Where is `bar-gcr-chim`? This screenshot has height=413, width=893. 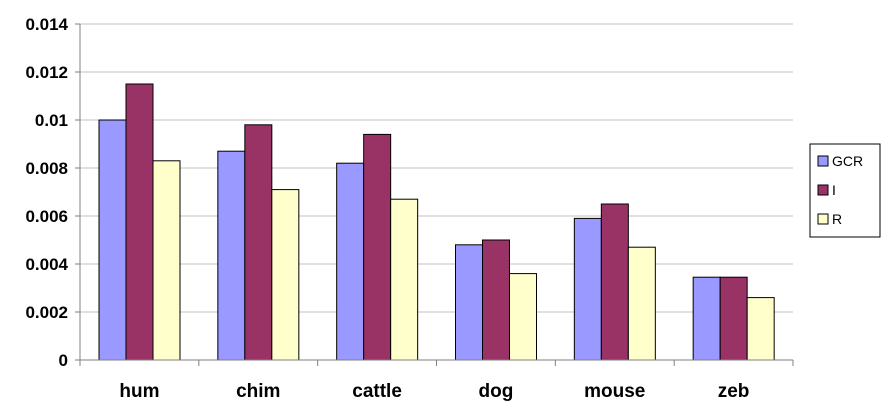
bar-gcr-chim is located at coordinates (231, 255).